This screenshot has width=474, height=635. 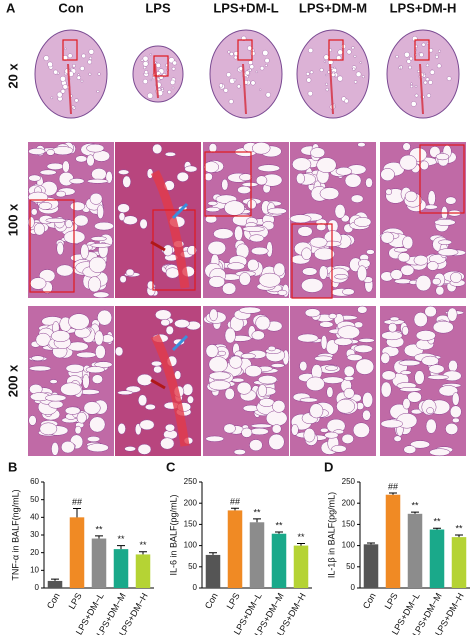 I want to click on y-tick-label: 250, so click(x=349, y=481).